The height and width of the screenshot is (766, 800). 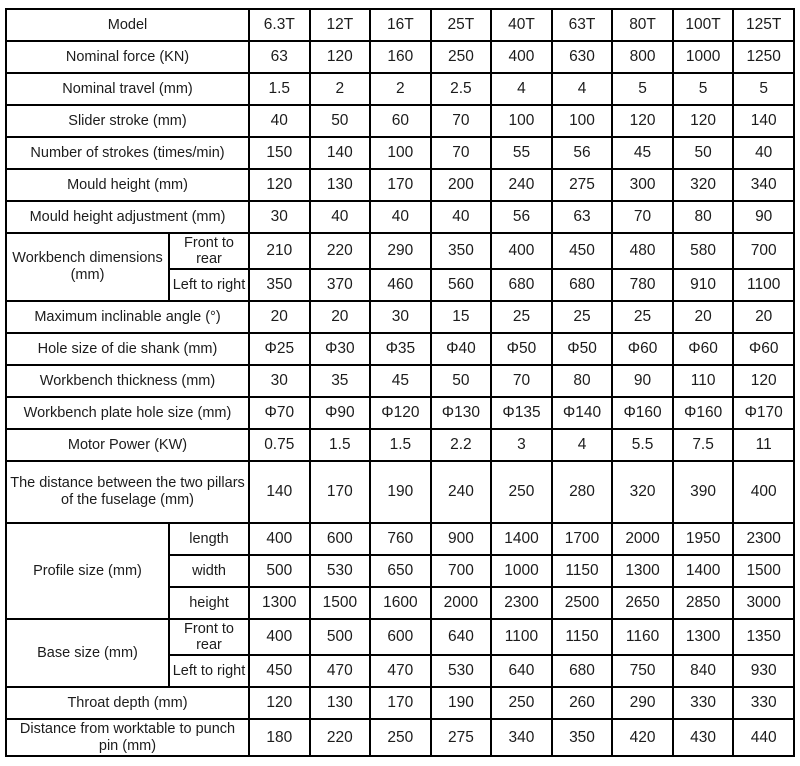 I want to click on value-cell: 2000, so click(x=642, y=539).